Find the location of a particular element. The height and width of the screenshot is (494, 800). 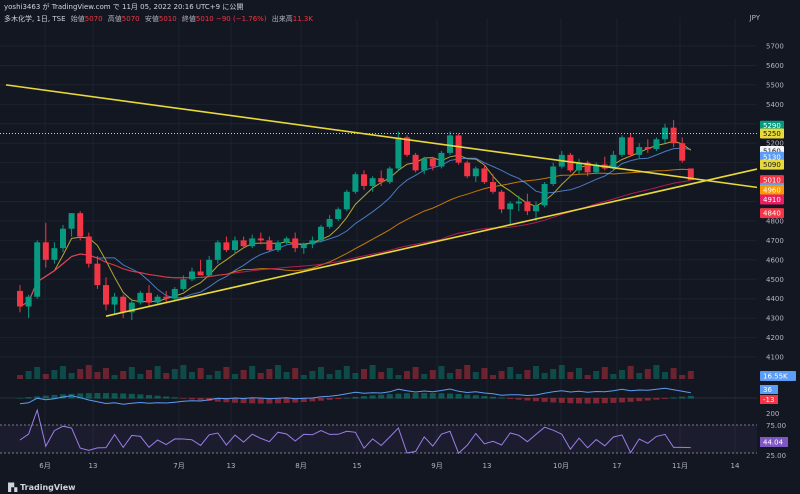

time-axis: 6月 13 7月 13 8月 15 9月 13 10月 17 11月 14 is located at coordinates (389, 466).